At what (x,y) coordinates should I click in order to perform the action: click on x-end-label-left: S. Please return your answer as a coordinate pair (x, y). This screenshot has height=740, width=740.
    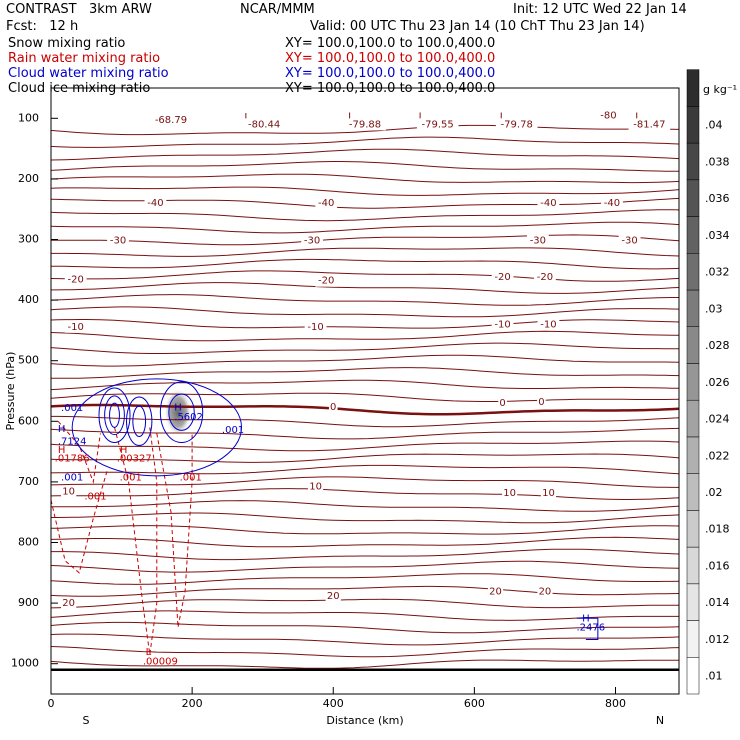
    Looking at the image, I should click on (86, 720).